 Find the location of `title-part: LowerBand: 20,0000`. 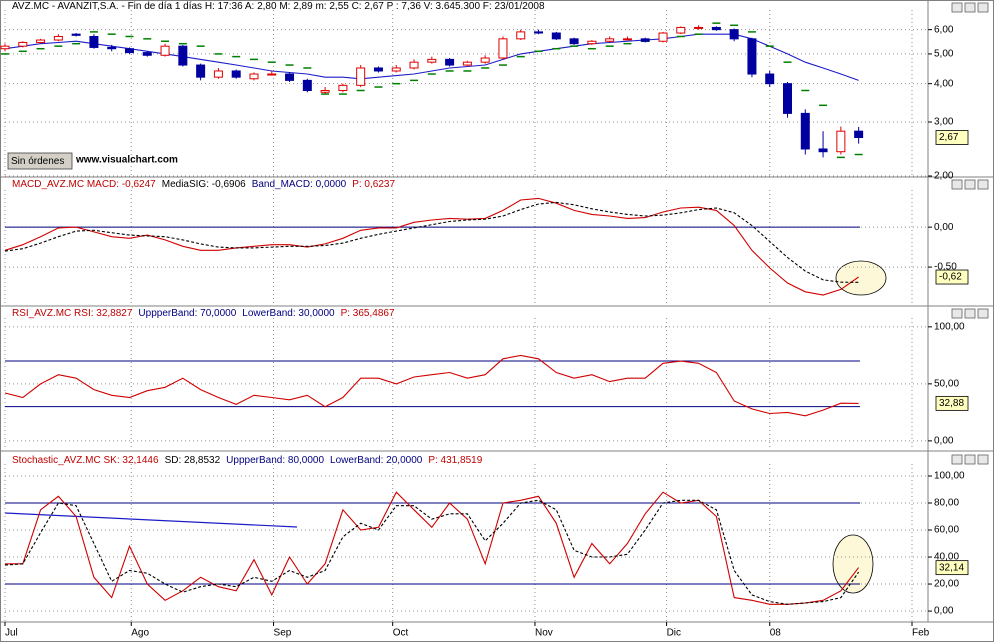

title-part: LowerBand: 20,0000 is located at coordinates (376, 460).